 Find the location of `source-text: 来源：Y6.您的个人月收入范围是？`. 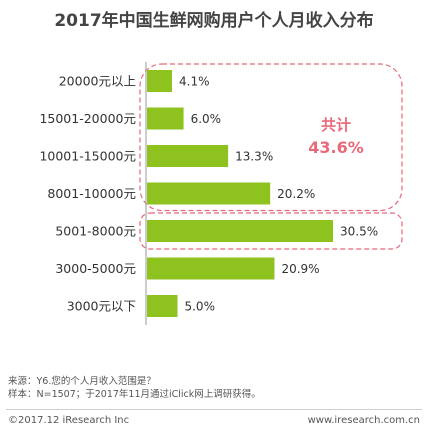

source-text: 来源：Y6.您的个人月收入范围是？ is located at coordinates (82, 381).